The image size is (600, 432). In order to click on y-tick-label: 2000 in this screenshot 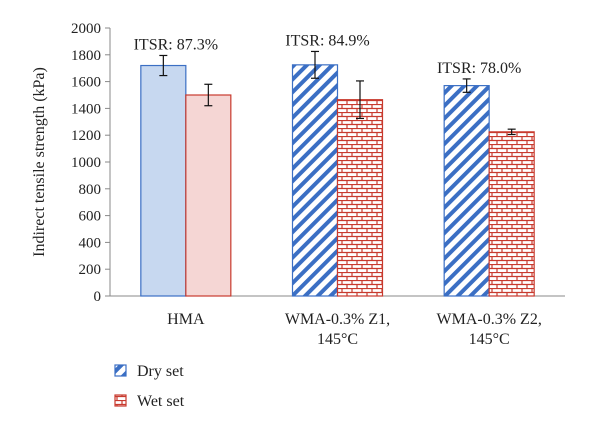, I will do `click(86, 29)`.